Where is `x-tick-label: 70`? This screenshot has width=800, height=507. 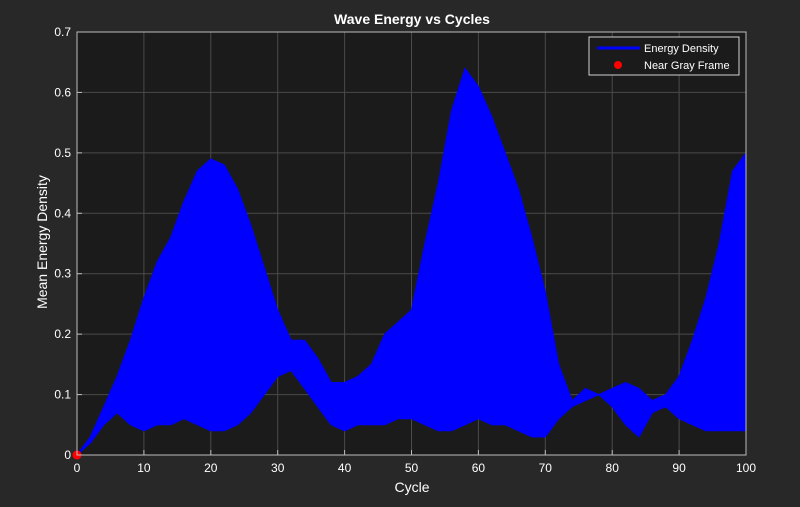
x-tick-label: 70 is located at coordinates (546, 468).